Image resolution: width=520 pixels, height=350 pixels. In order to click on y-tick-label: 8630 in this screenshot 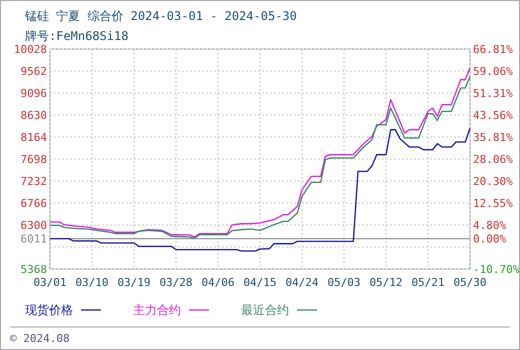, I will do `click(33, 115)`.